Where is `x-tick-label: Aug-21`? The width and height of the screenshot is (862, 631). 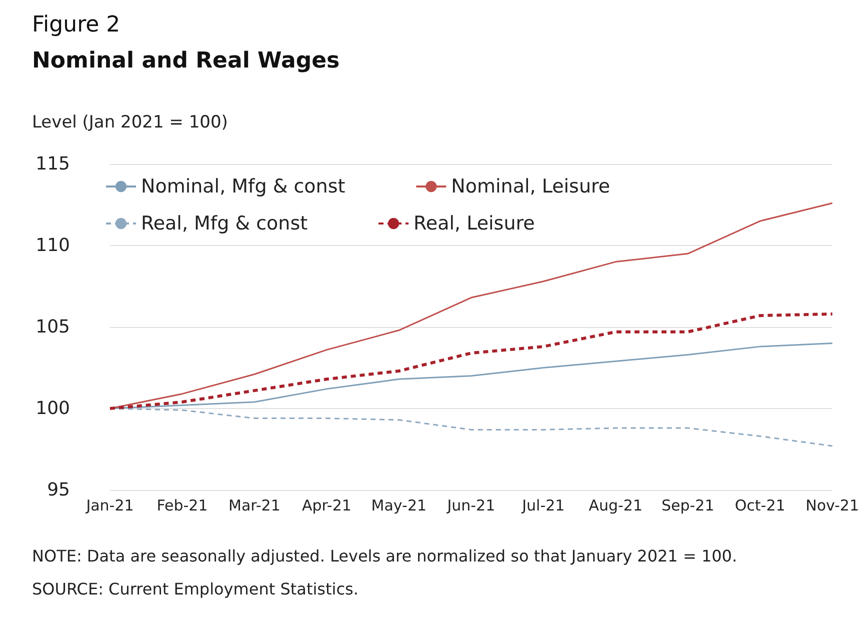
x-tick-label: Aug-21 is located at coordinates (615, 505).